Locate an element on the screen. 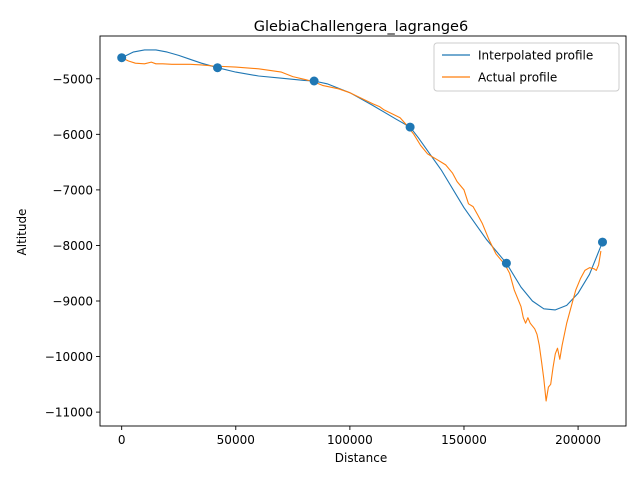 This screenshot has height=480, width=640. y-tick-label: −9000 is located at coordinates (72, 302).